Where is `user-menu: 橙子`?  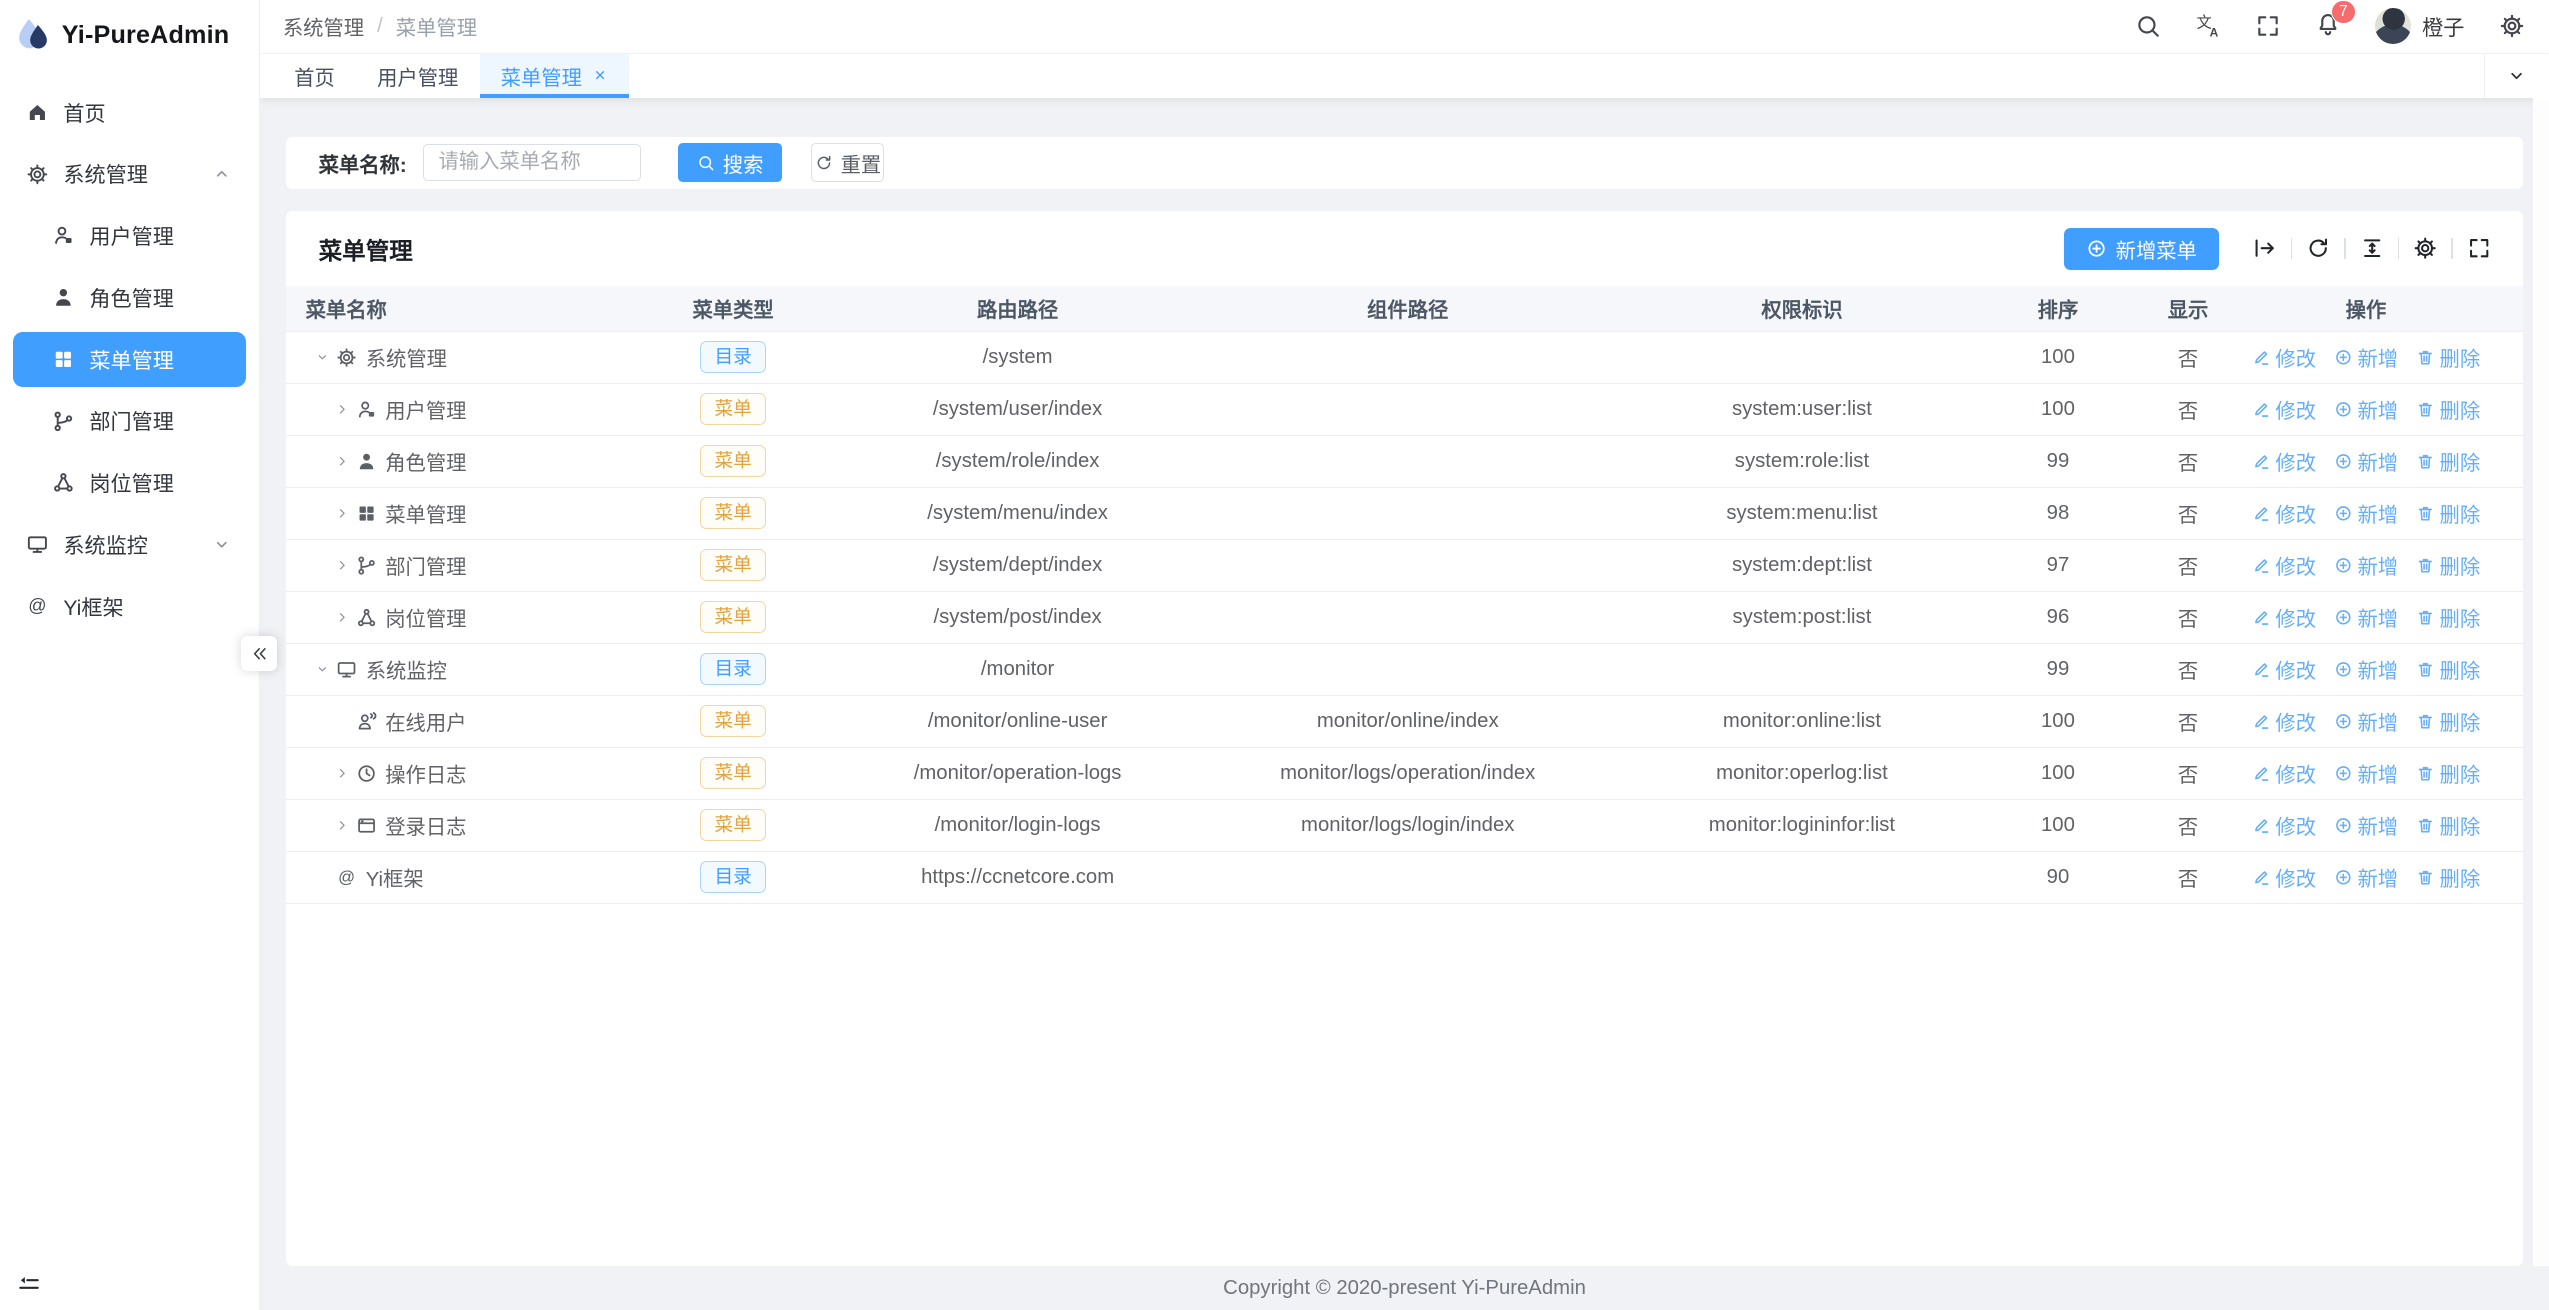
user-menu: 橙子 is located at coordinates (2419, 26).